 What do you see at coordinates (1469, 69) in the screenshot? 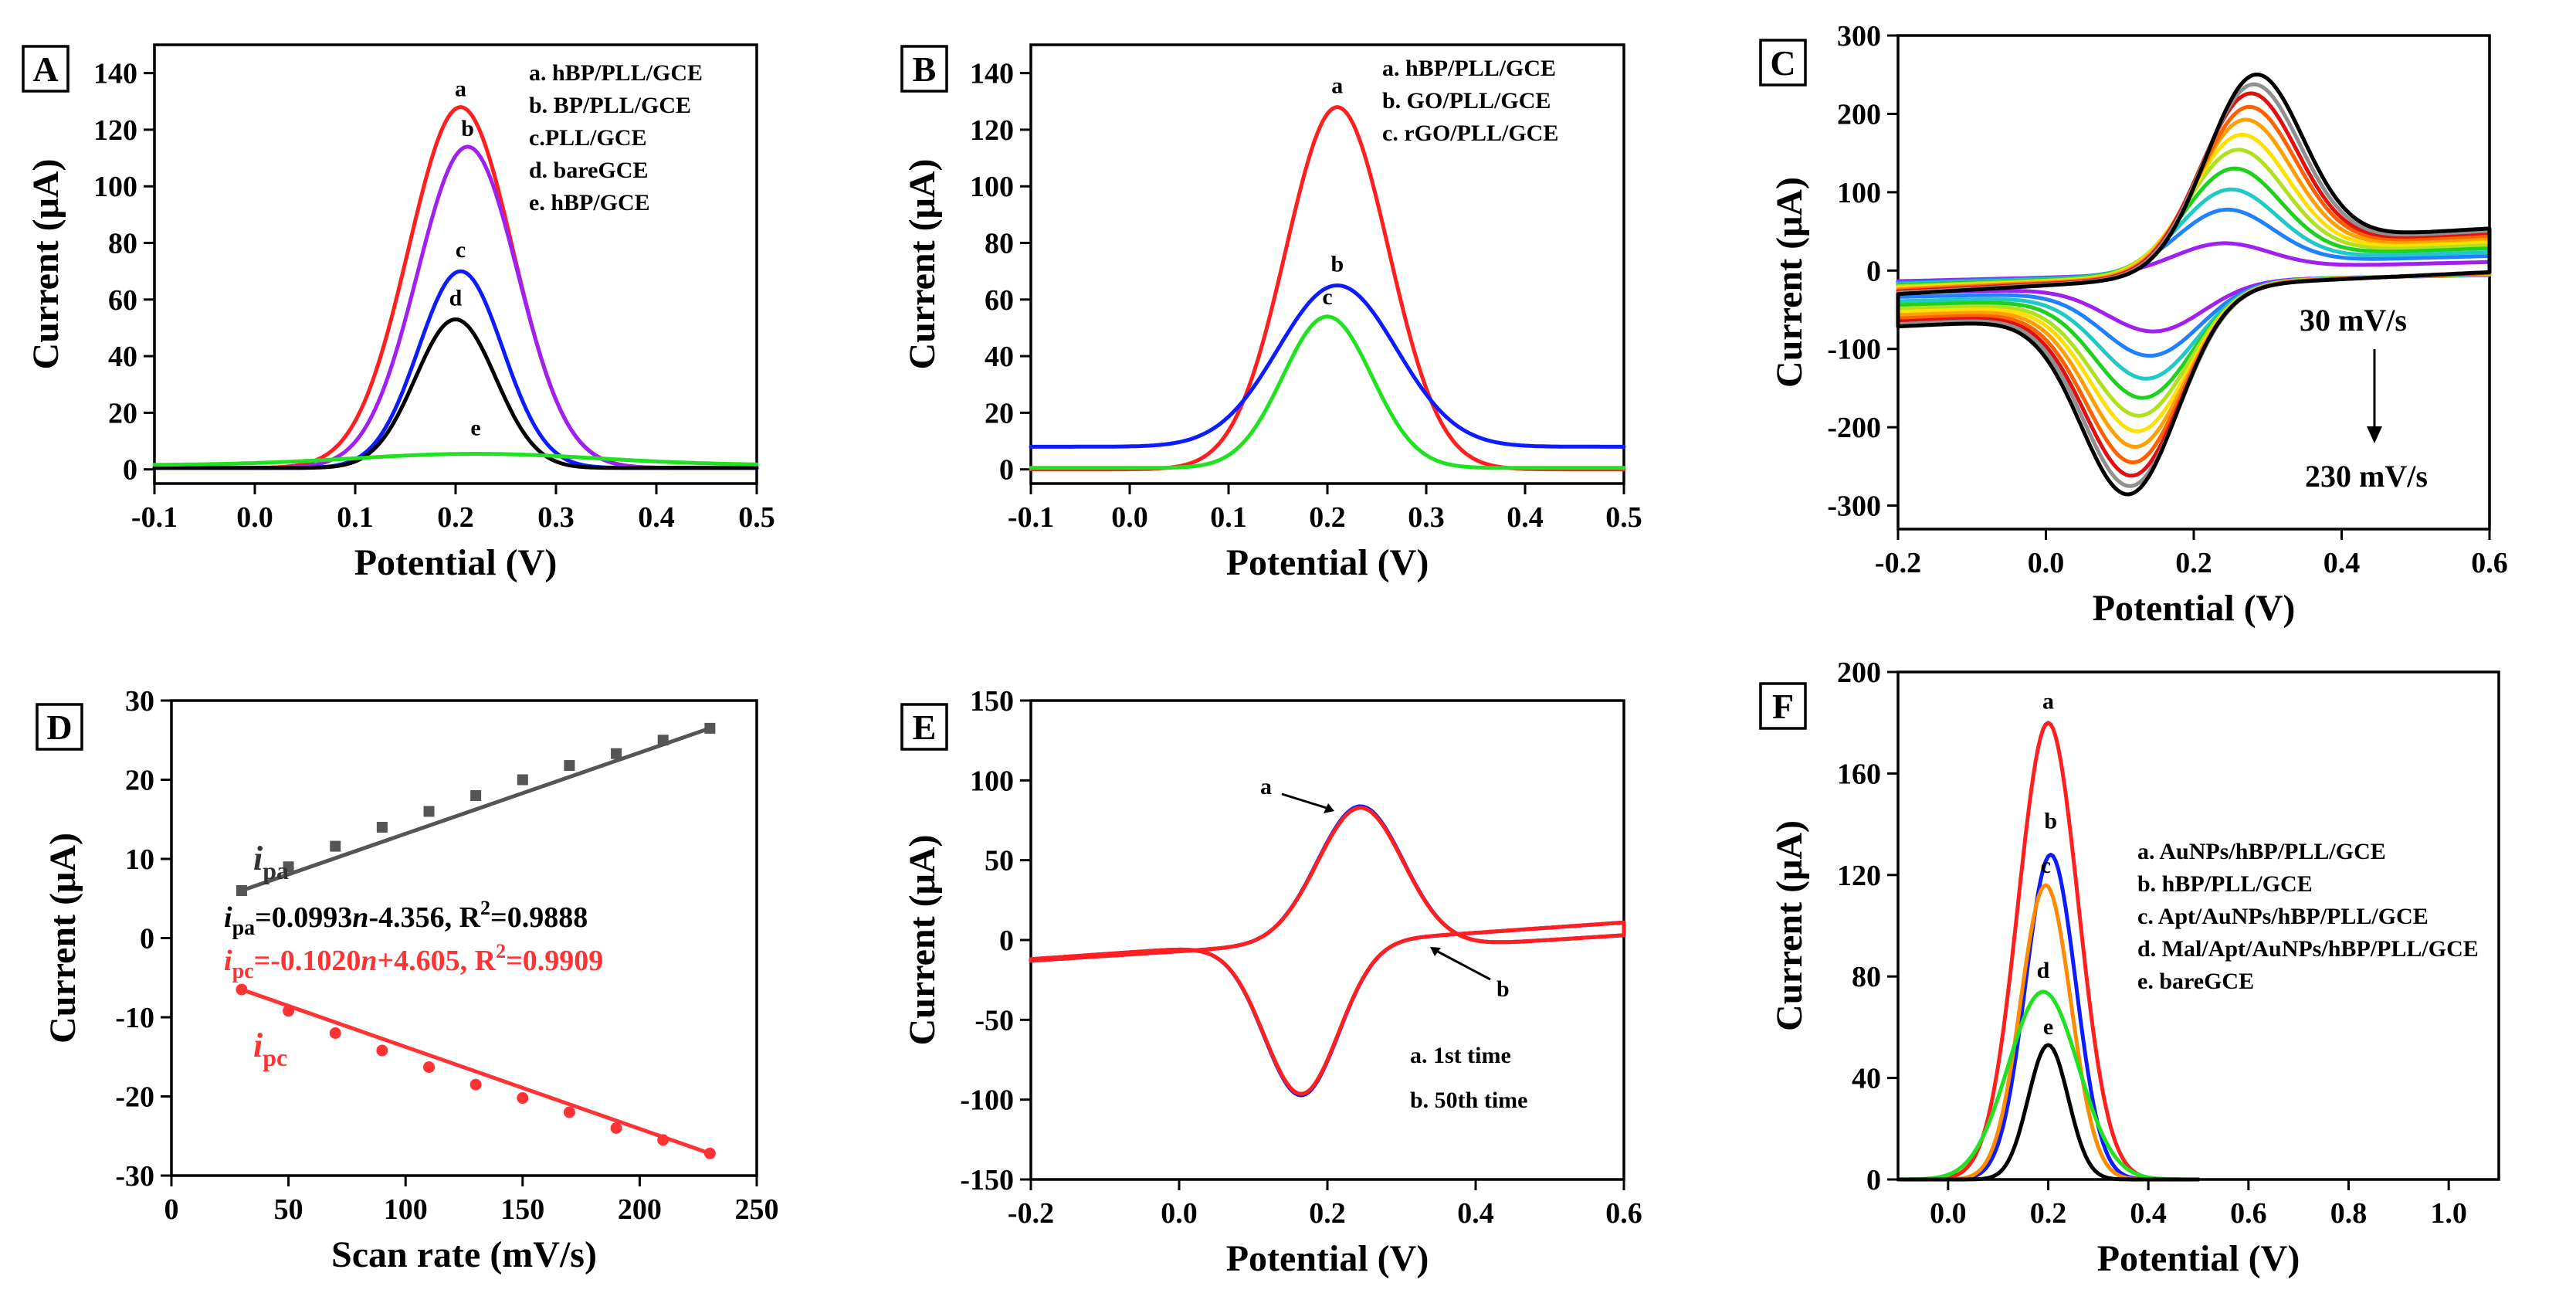
I see `legend-entry: a. hBP/PLL/GCE` at bounding box center [1469, 69].